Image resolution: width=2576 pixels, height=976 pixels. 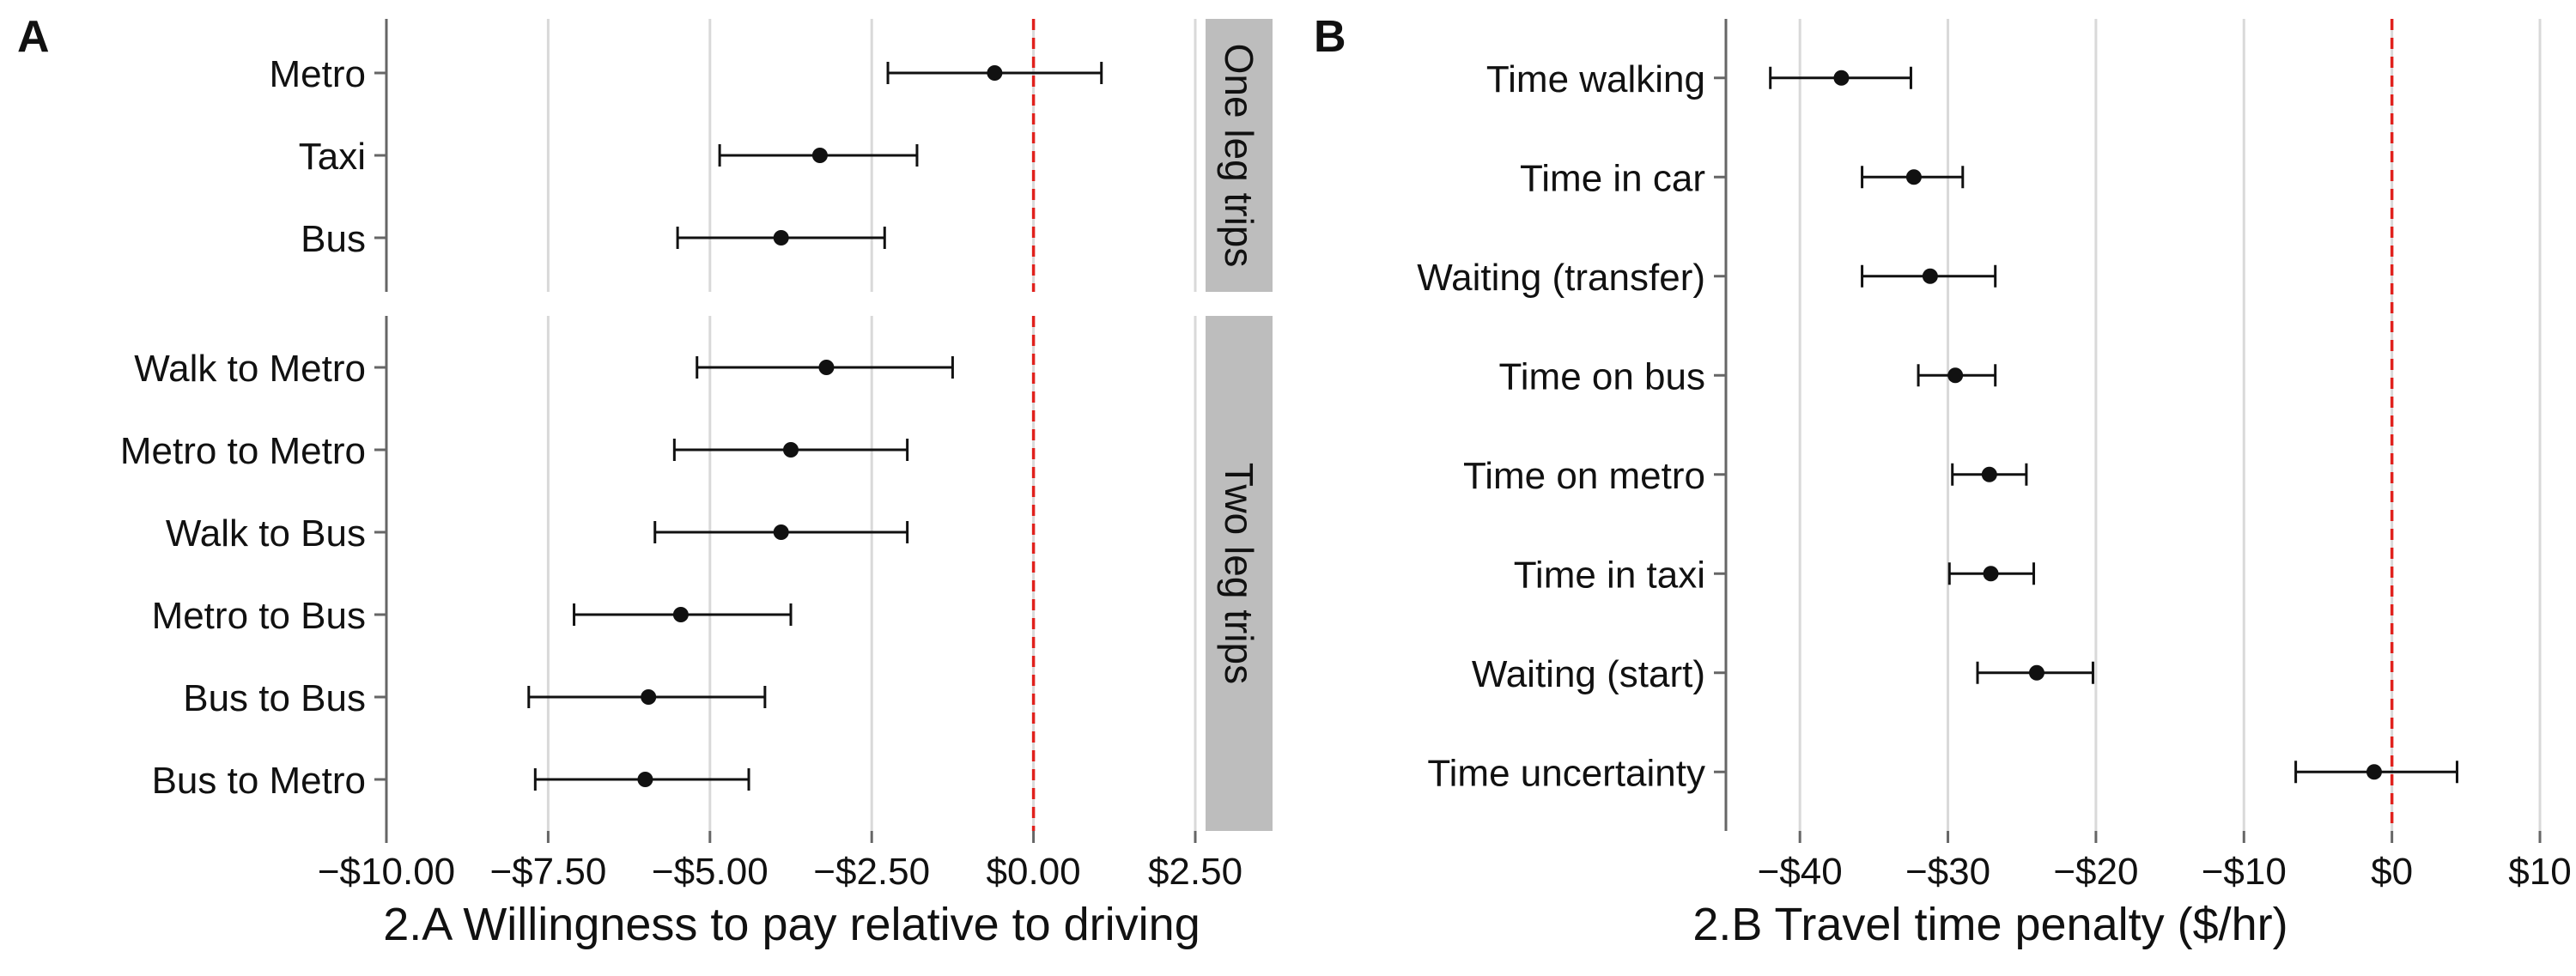 I want to click on panel-b-waiting-transfer-label: Waiting (transfer), so click(x=1561, y=278).